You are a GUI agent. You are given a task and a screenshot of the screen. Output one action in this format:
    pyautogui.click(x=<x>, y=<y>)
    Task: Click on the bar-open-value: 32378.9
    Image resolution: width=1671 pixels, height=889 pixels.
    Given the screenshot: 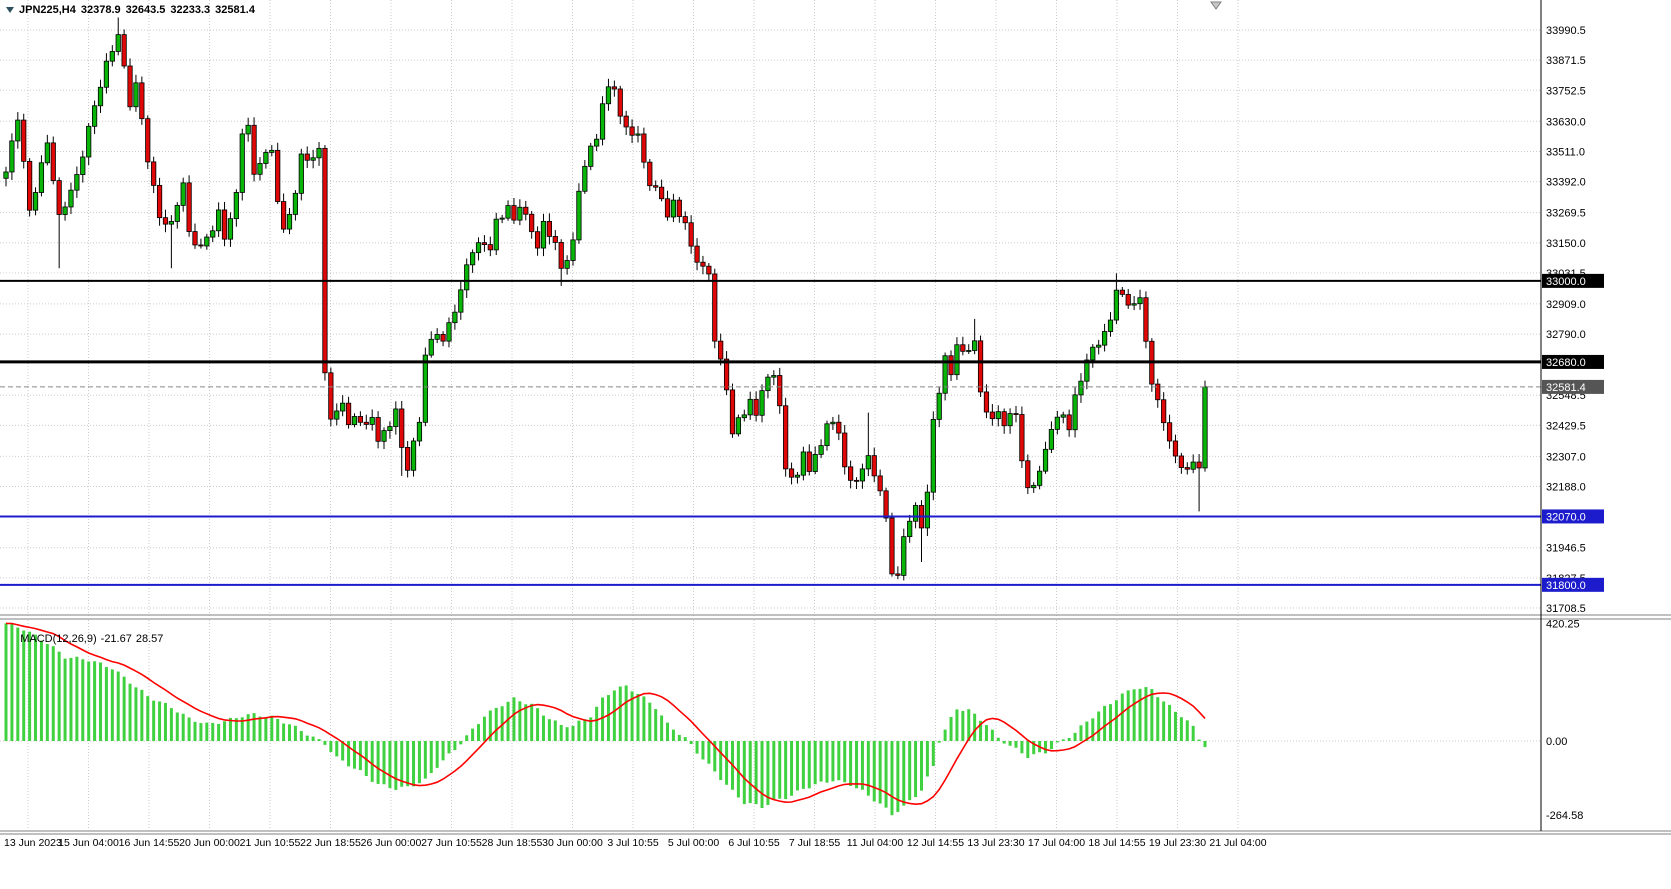 What is the action you would take?
    pyautogui.click(x=100, y=10)
    